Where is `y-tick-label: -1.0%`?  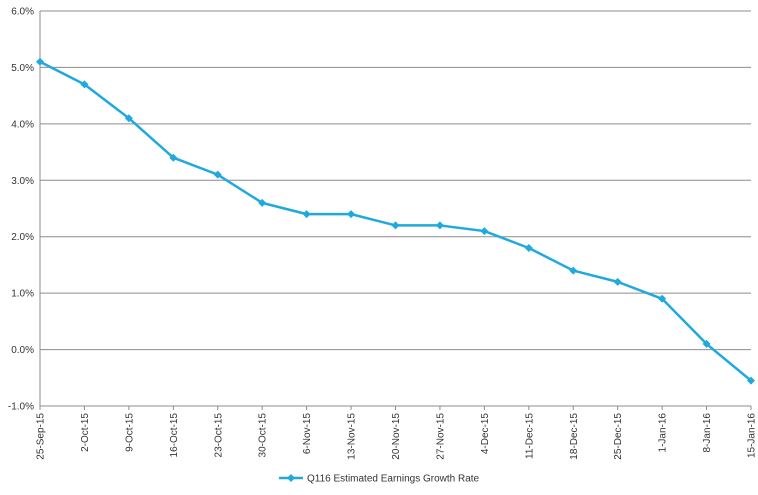
y-tick-label: -1.0% is located at coordinates (21, 407).